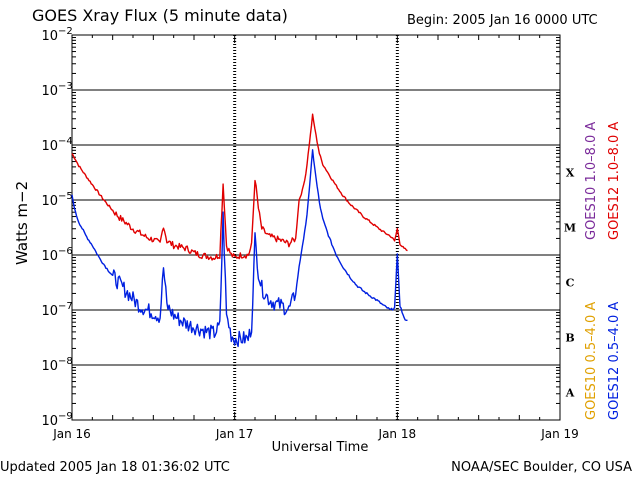  Describe the element at coordinates (570, 283) in the screenshot. I see `flare-class-C: C` at that location.